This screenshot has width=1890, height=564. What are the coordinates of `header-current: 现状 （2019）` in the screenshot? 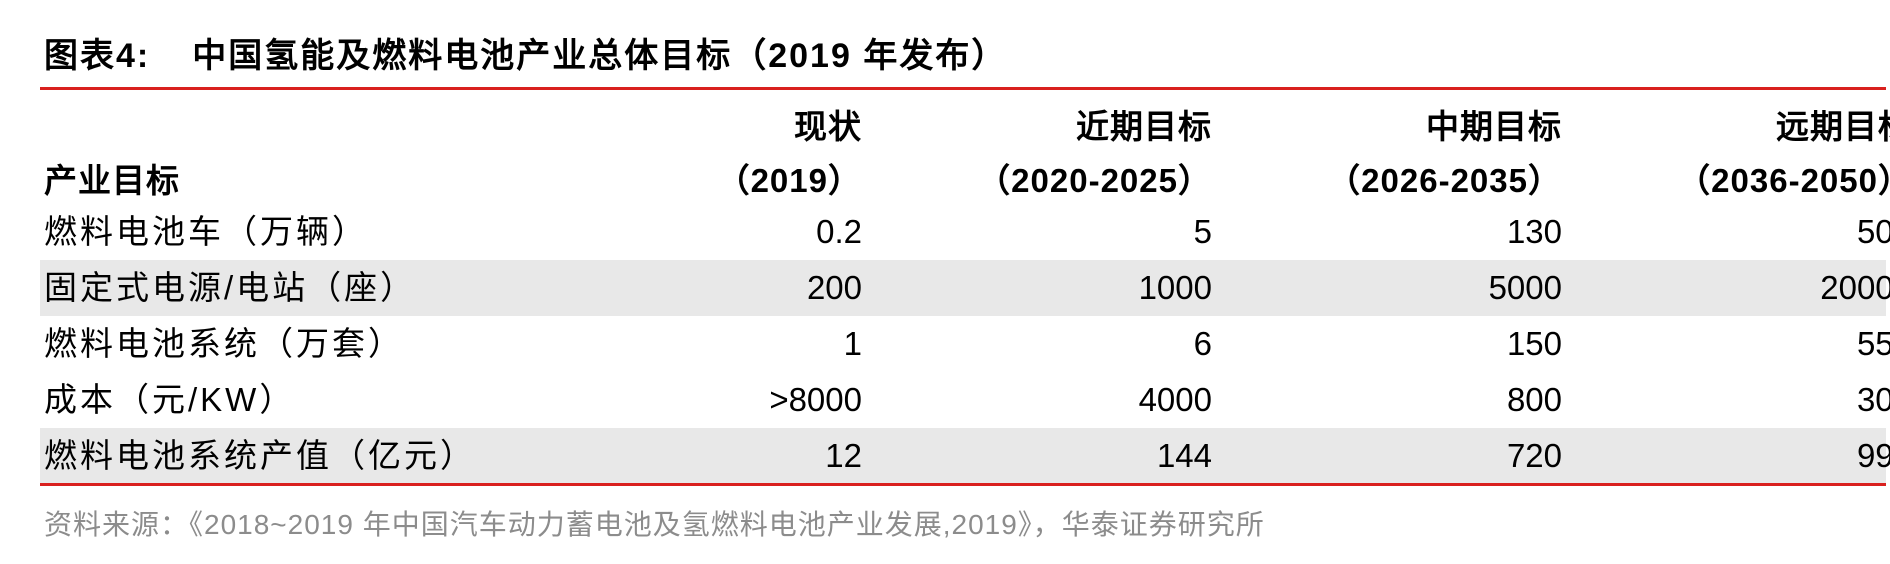 It's located at (721, 148).